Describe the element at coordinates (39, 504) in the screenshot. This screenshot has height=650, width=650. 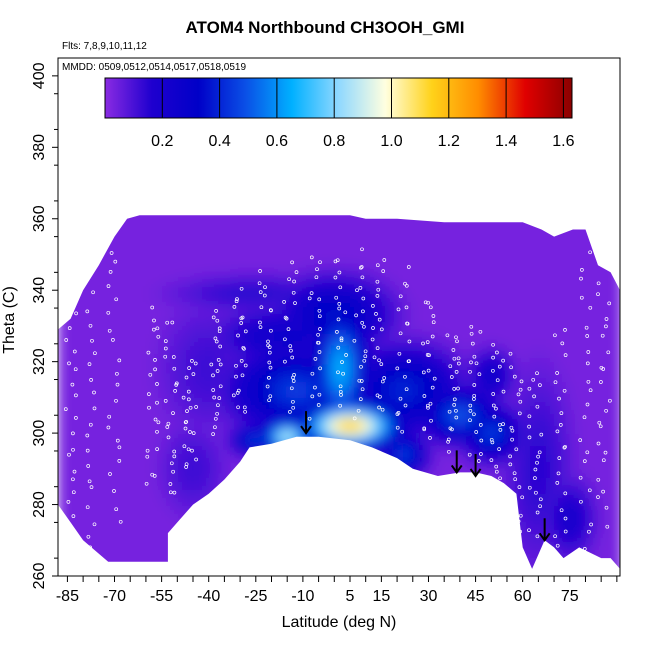
I see `y-tick-label-1: 280` at that location.